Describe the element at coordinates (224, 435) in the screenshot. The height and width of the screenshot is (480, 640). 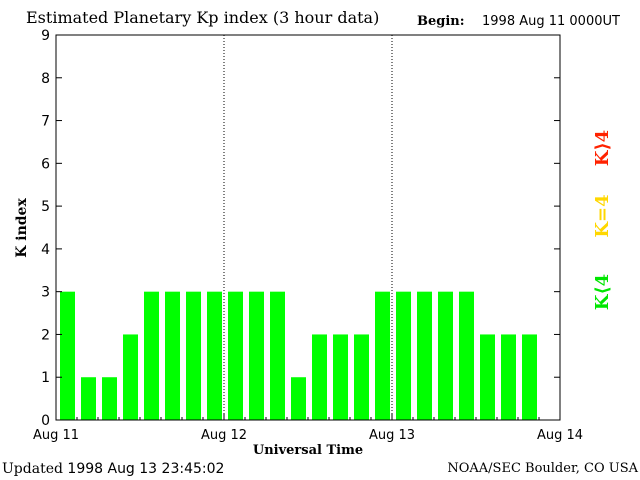
I see `x-tick-label: Aug 12` at that location.